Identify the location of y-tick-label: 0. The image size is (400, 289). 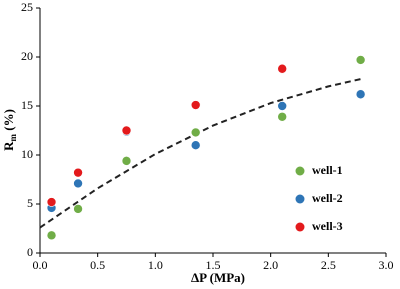
(30, 252).